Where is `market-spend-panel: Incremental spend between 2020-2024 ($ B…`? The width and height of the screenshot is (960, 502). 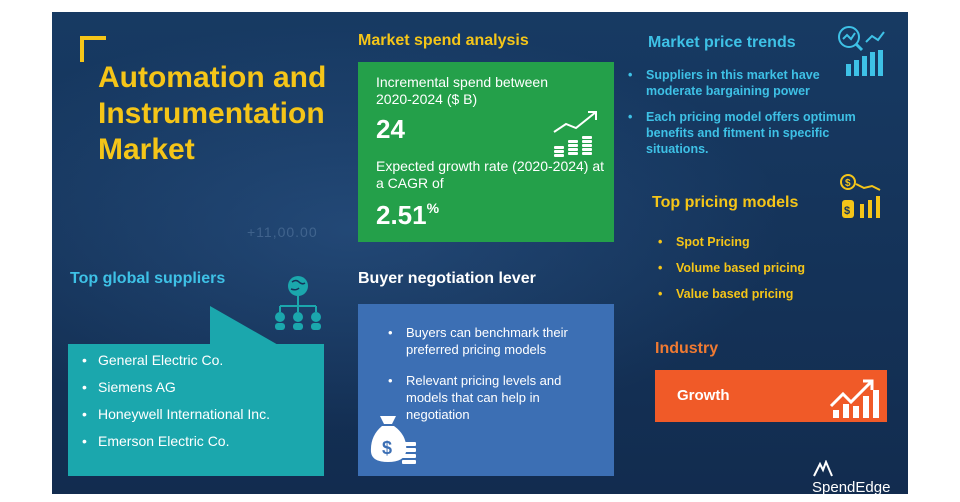 market-spend-panel: Incremental spend between 2020-2024 ($ B… is located at coordinates (486, 152).